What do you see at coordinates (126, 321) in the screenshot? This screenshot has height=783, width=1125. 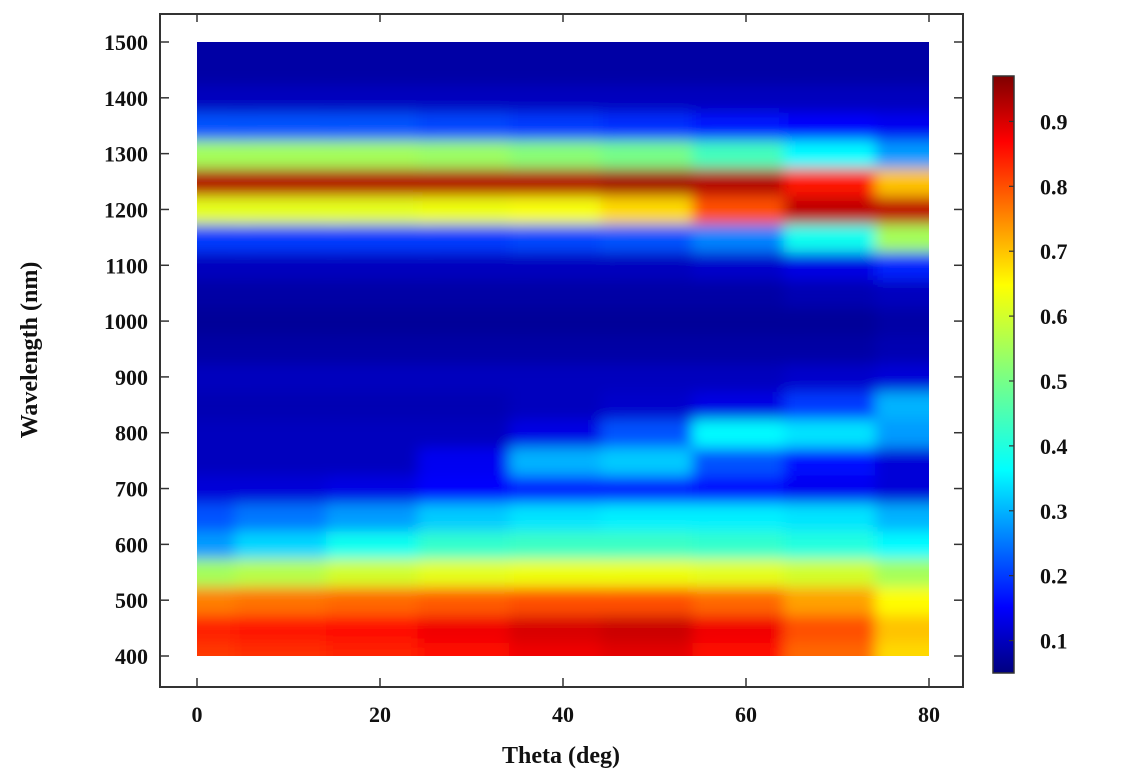 I see `y-tick-label: 1000` at bounding box center [126, 321].